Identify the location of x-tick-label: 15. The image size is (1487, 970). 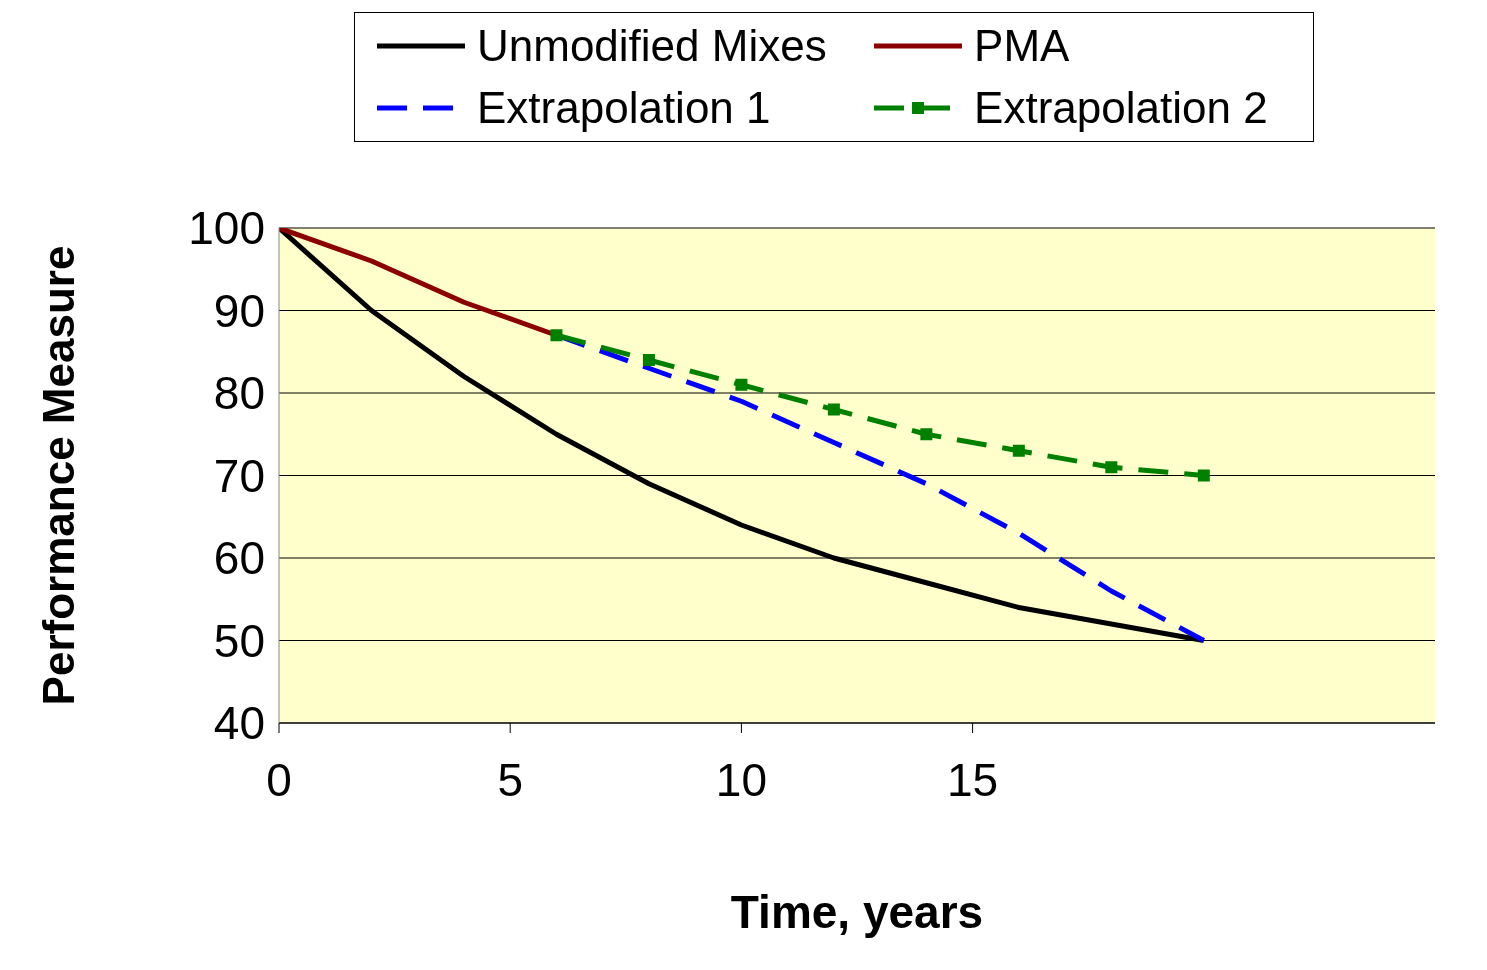
(973, 779).